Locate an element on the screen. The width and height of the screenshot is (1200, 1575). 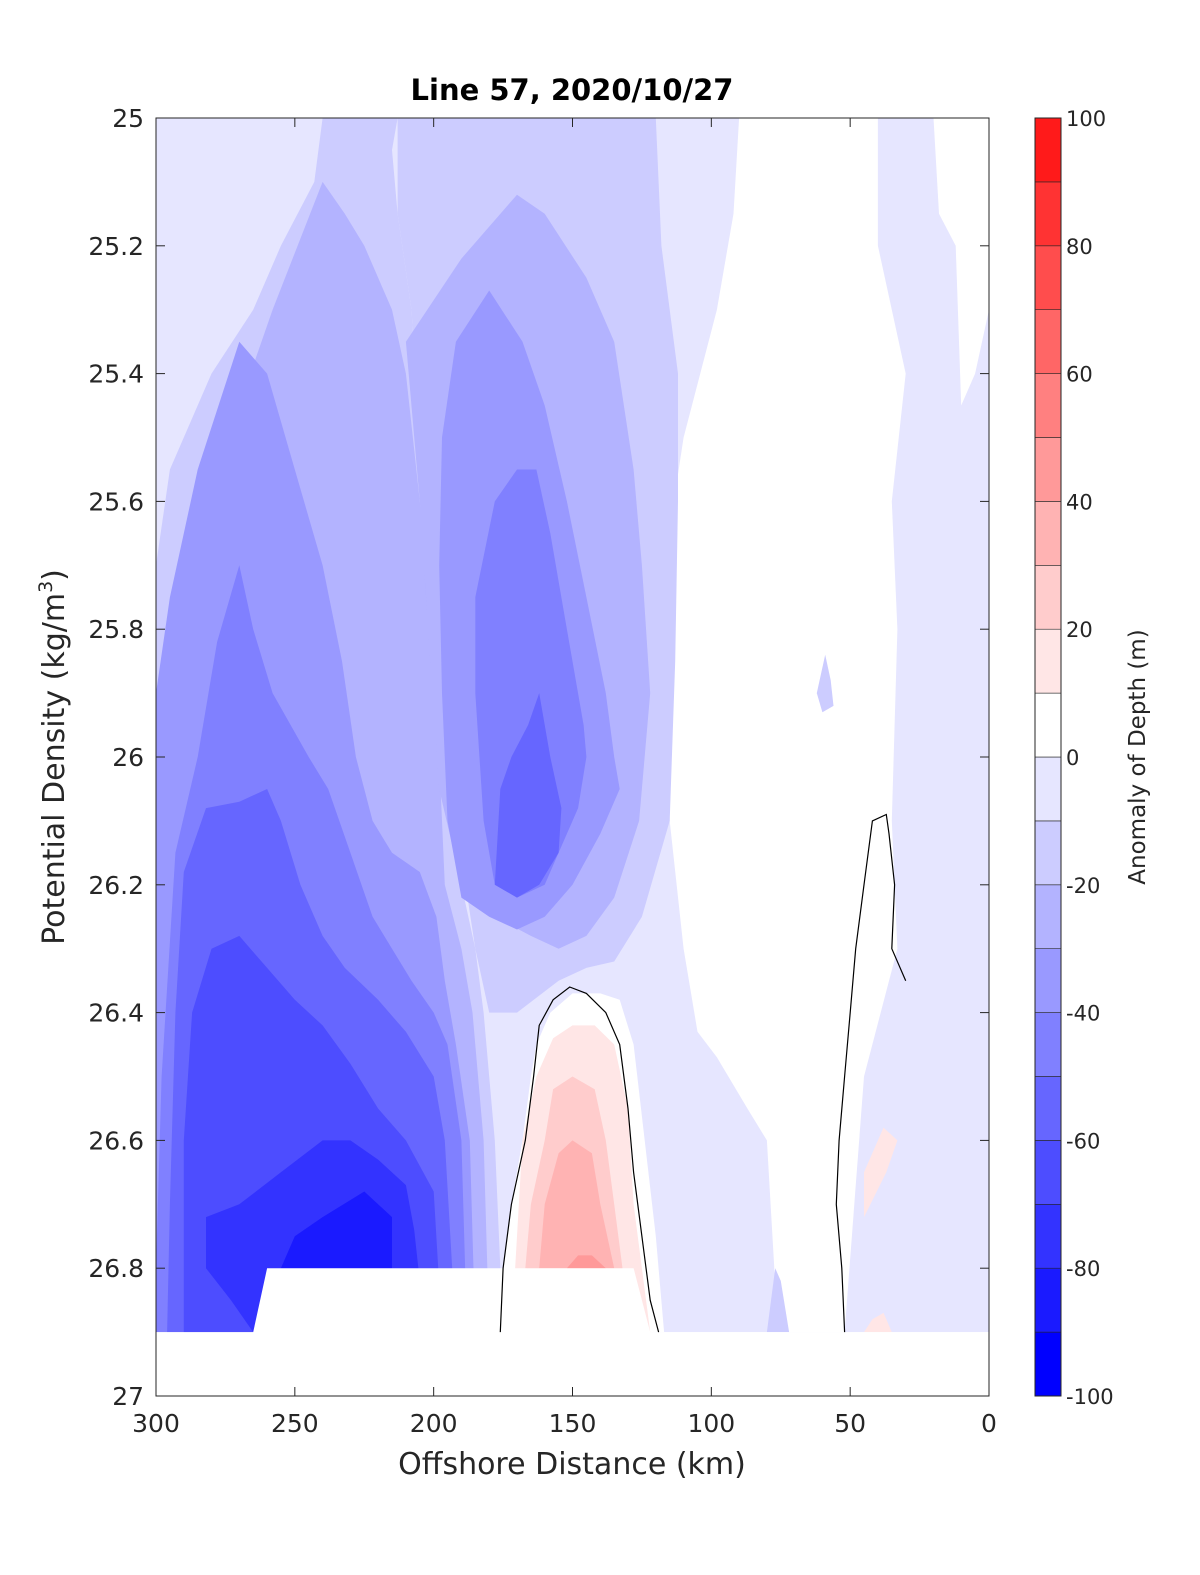
y-tick-label: 25.8 is located at coordinates (116, 629).